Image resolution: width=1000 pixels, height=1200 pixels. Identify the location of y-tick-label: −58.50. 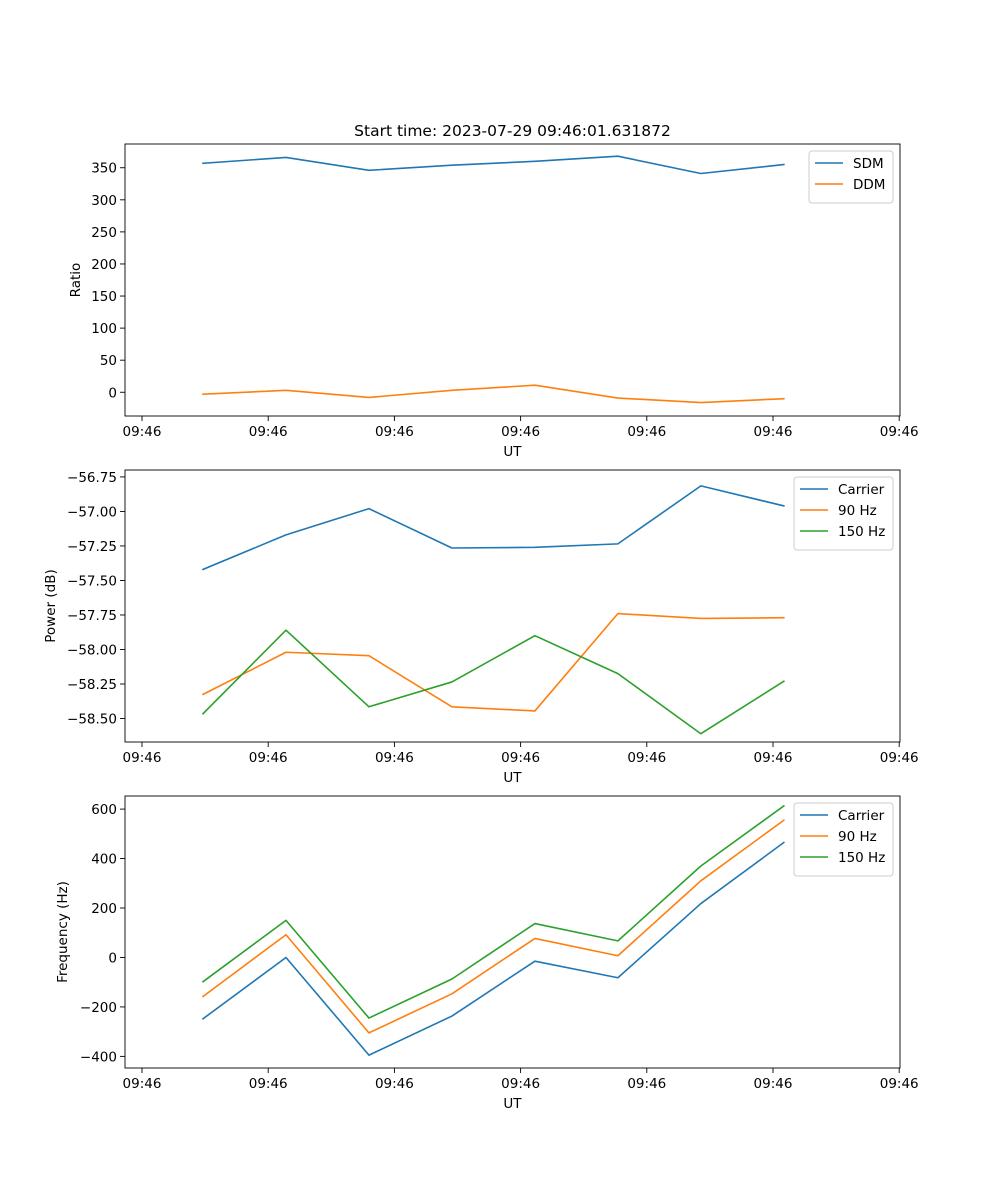
(92, 720).